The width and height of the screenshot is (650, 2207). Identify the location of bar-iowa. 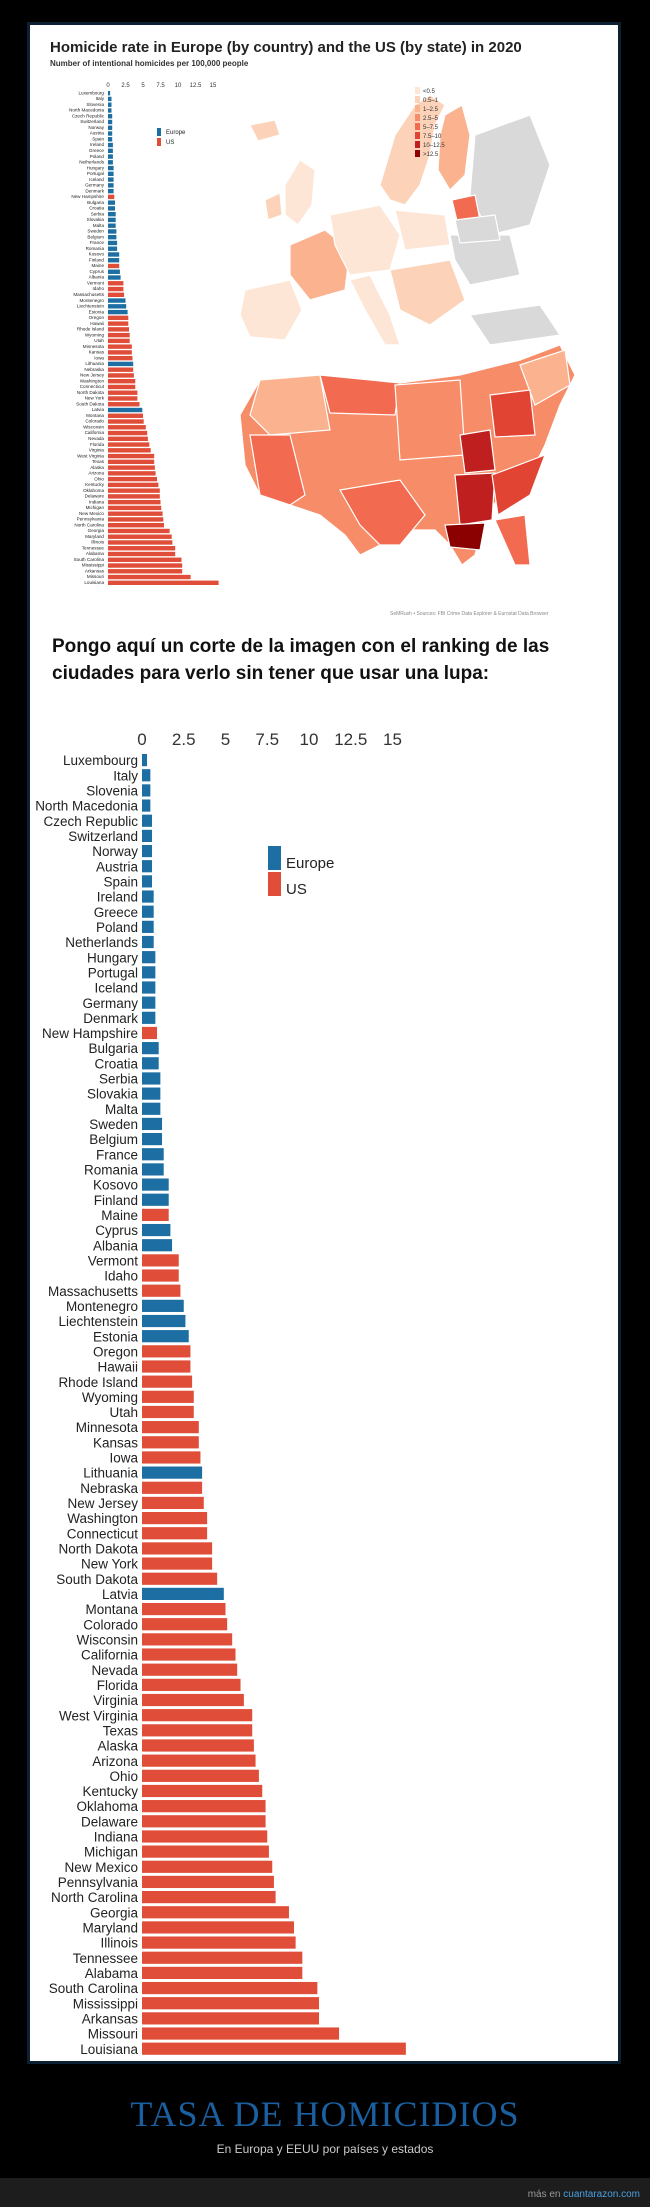
(171, 1457).